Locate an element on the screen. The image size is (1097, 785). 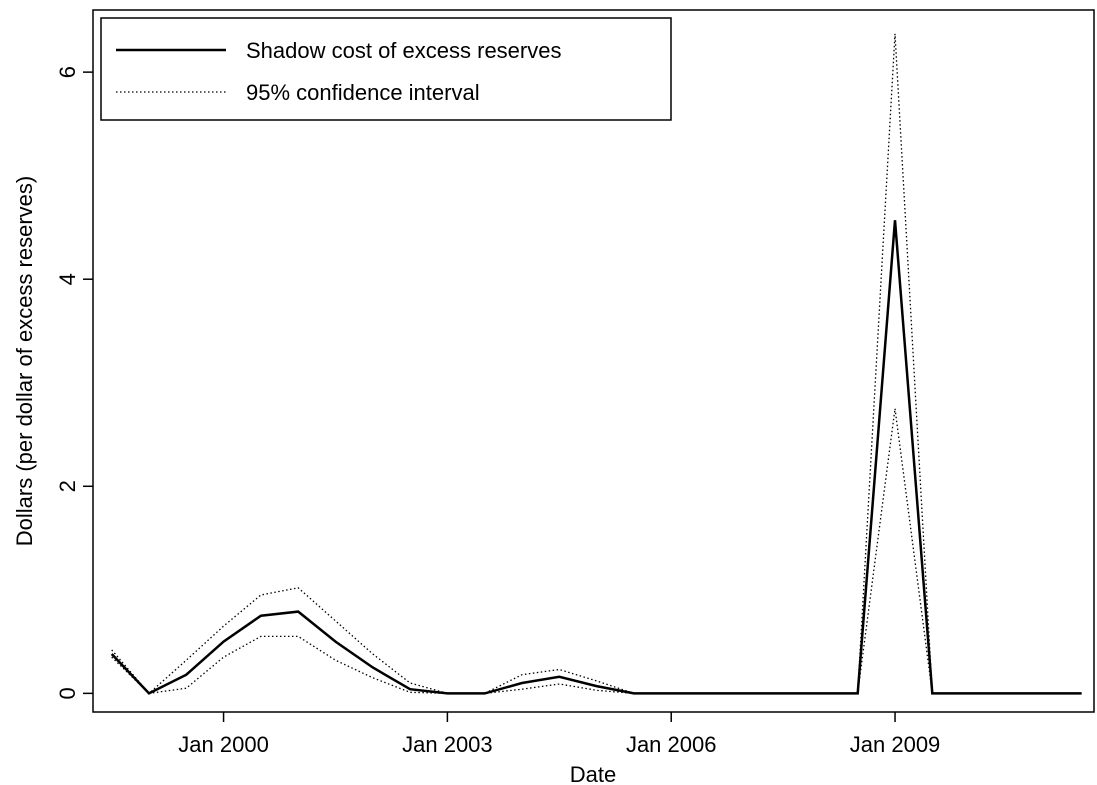
legend-label: 95% confidence interval is located at coordinates (363, 92).